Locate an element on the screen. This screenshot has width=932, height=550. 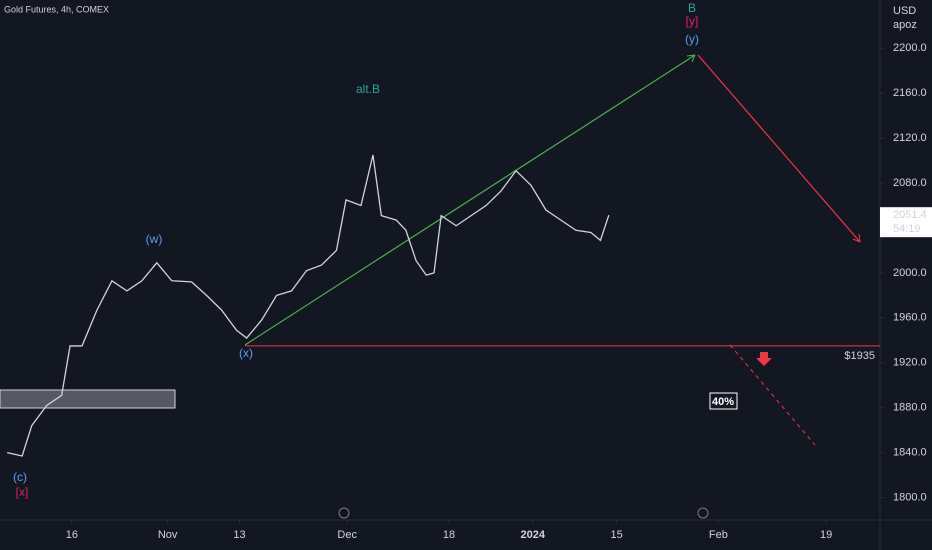
currency: USD is located at coordinates (904, 11).